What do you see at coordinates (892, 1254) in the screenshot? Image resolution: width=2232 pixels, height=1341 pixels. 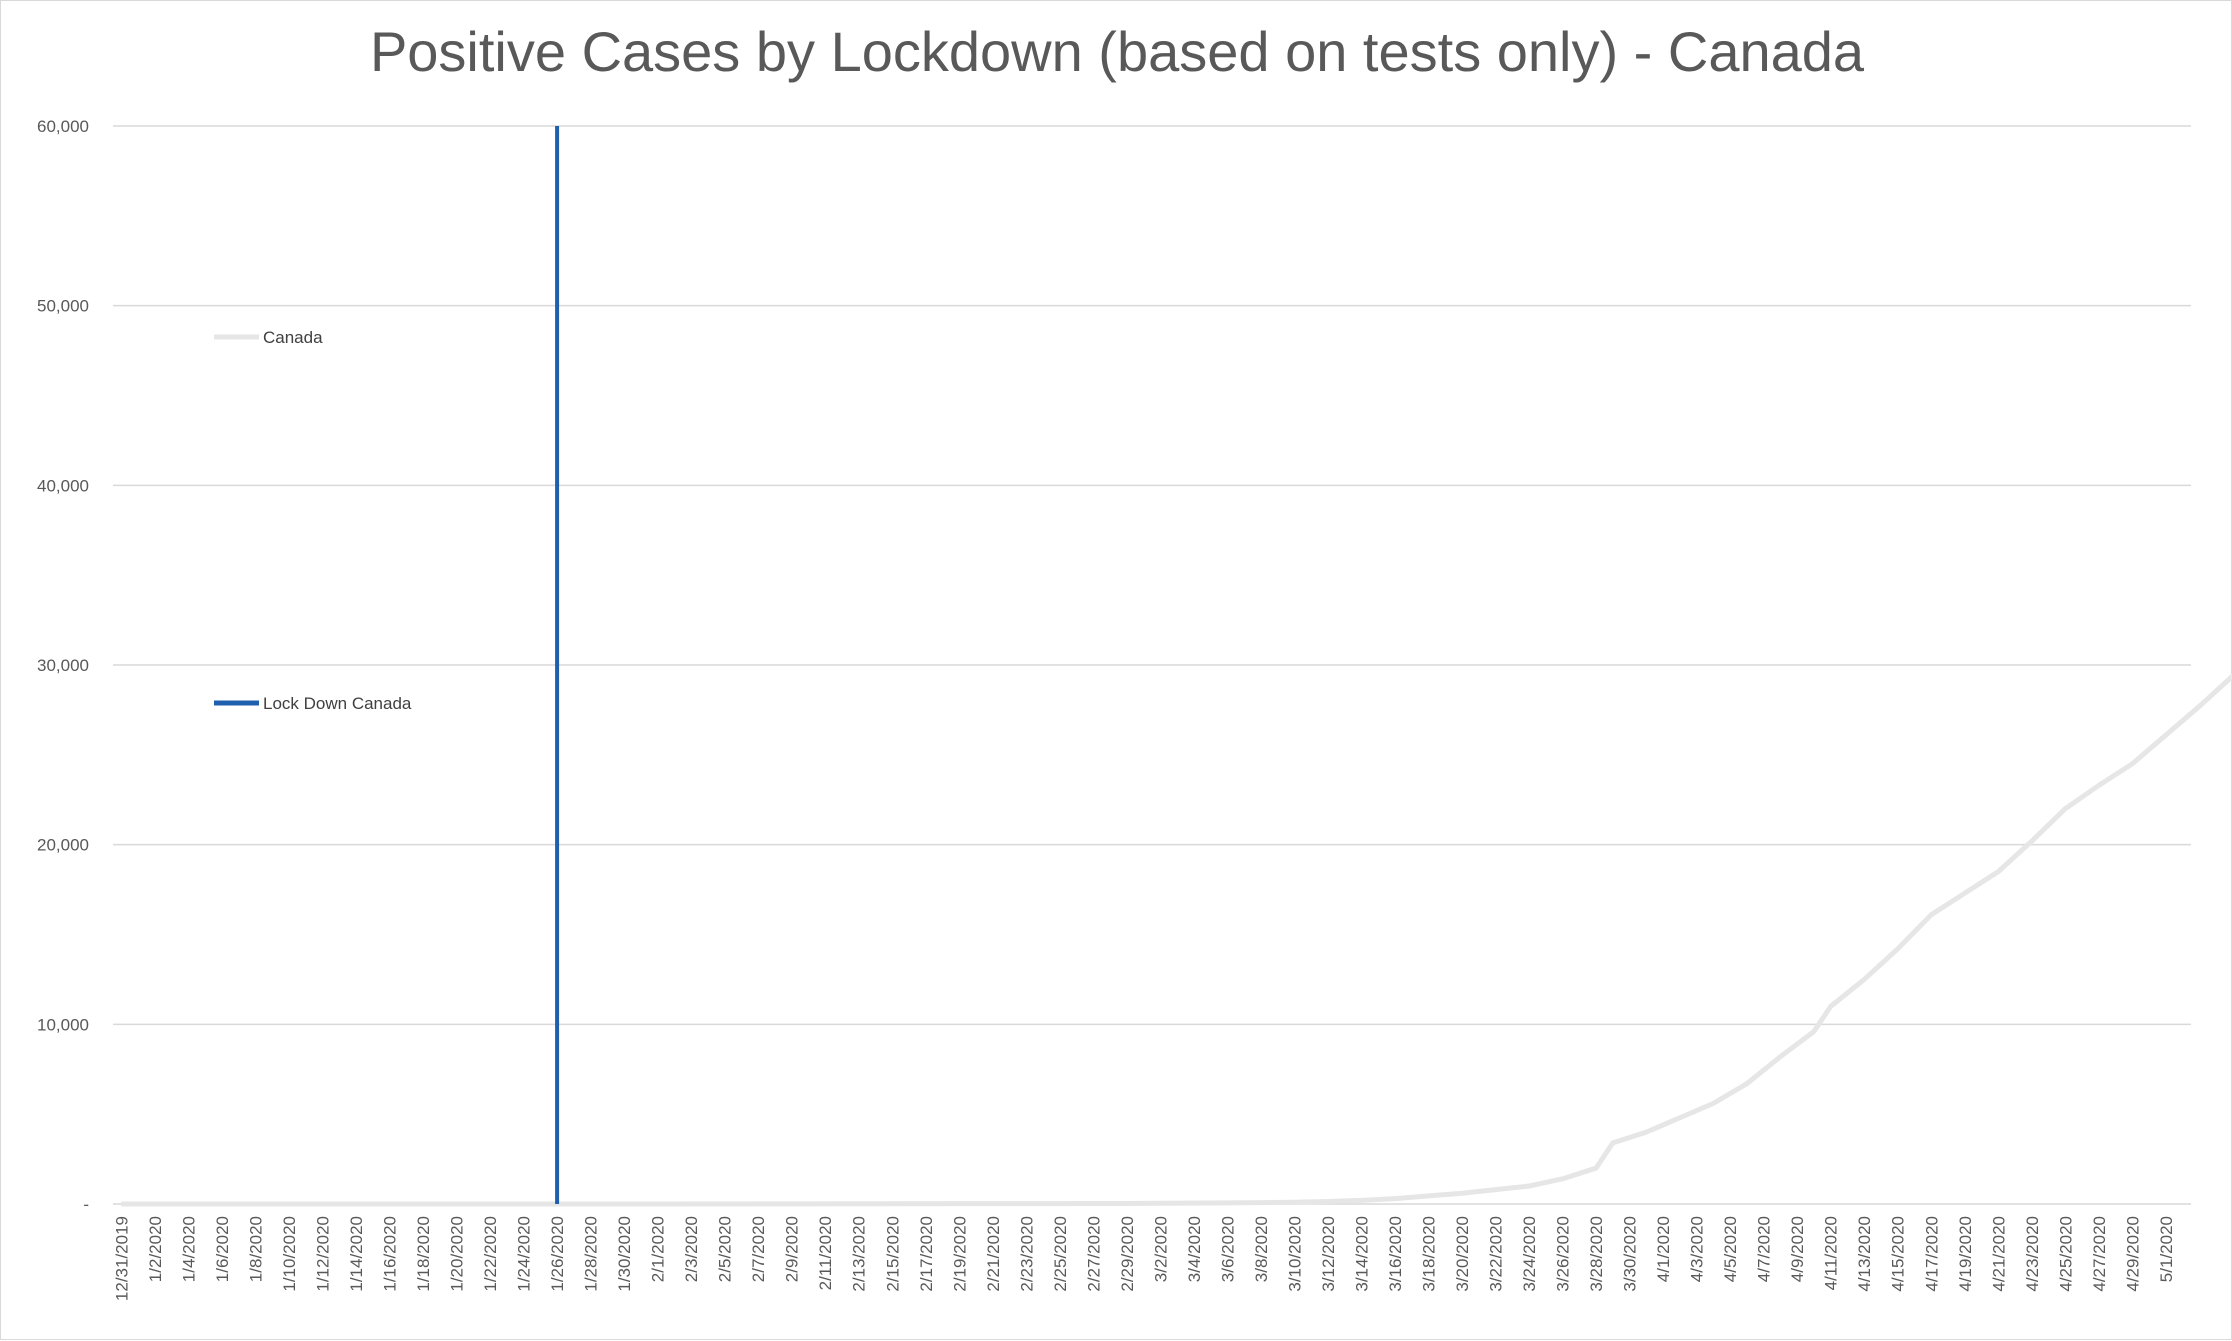 I see `x-tick-label: 2/15/2020` at bounding box center [892, 1254].